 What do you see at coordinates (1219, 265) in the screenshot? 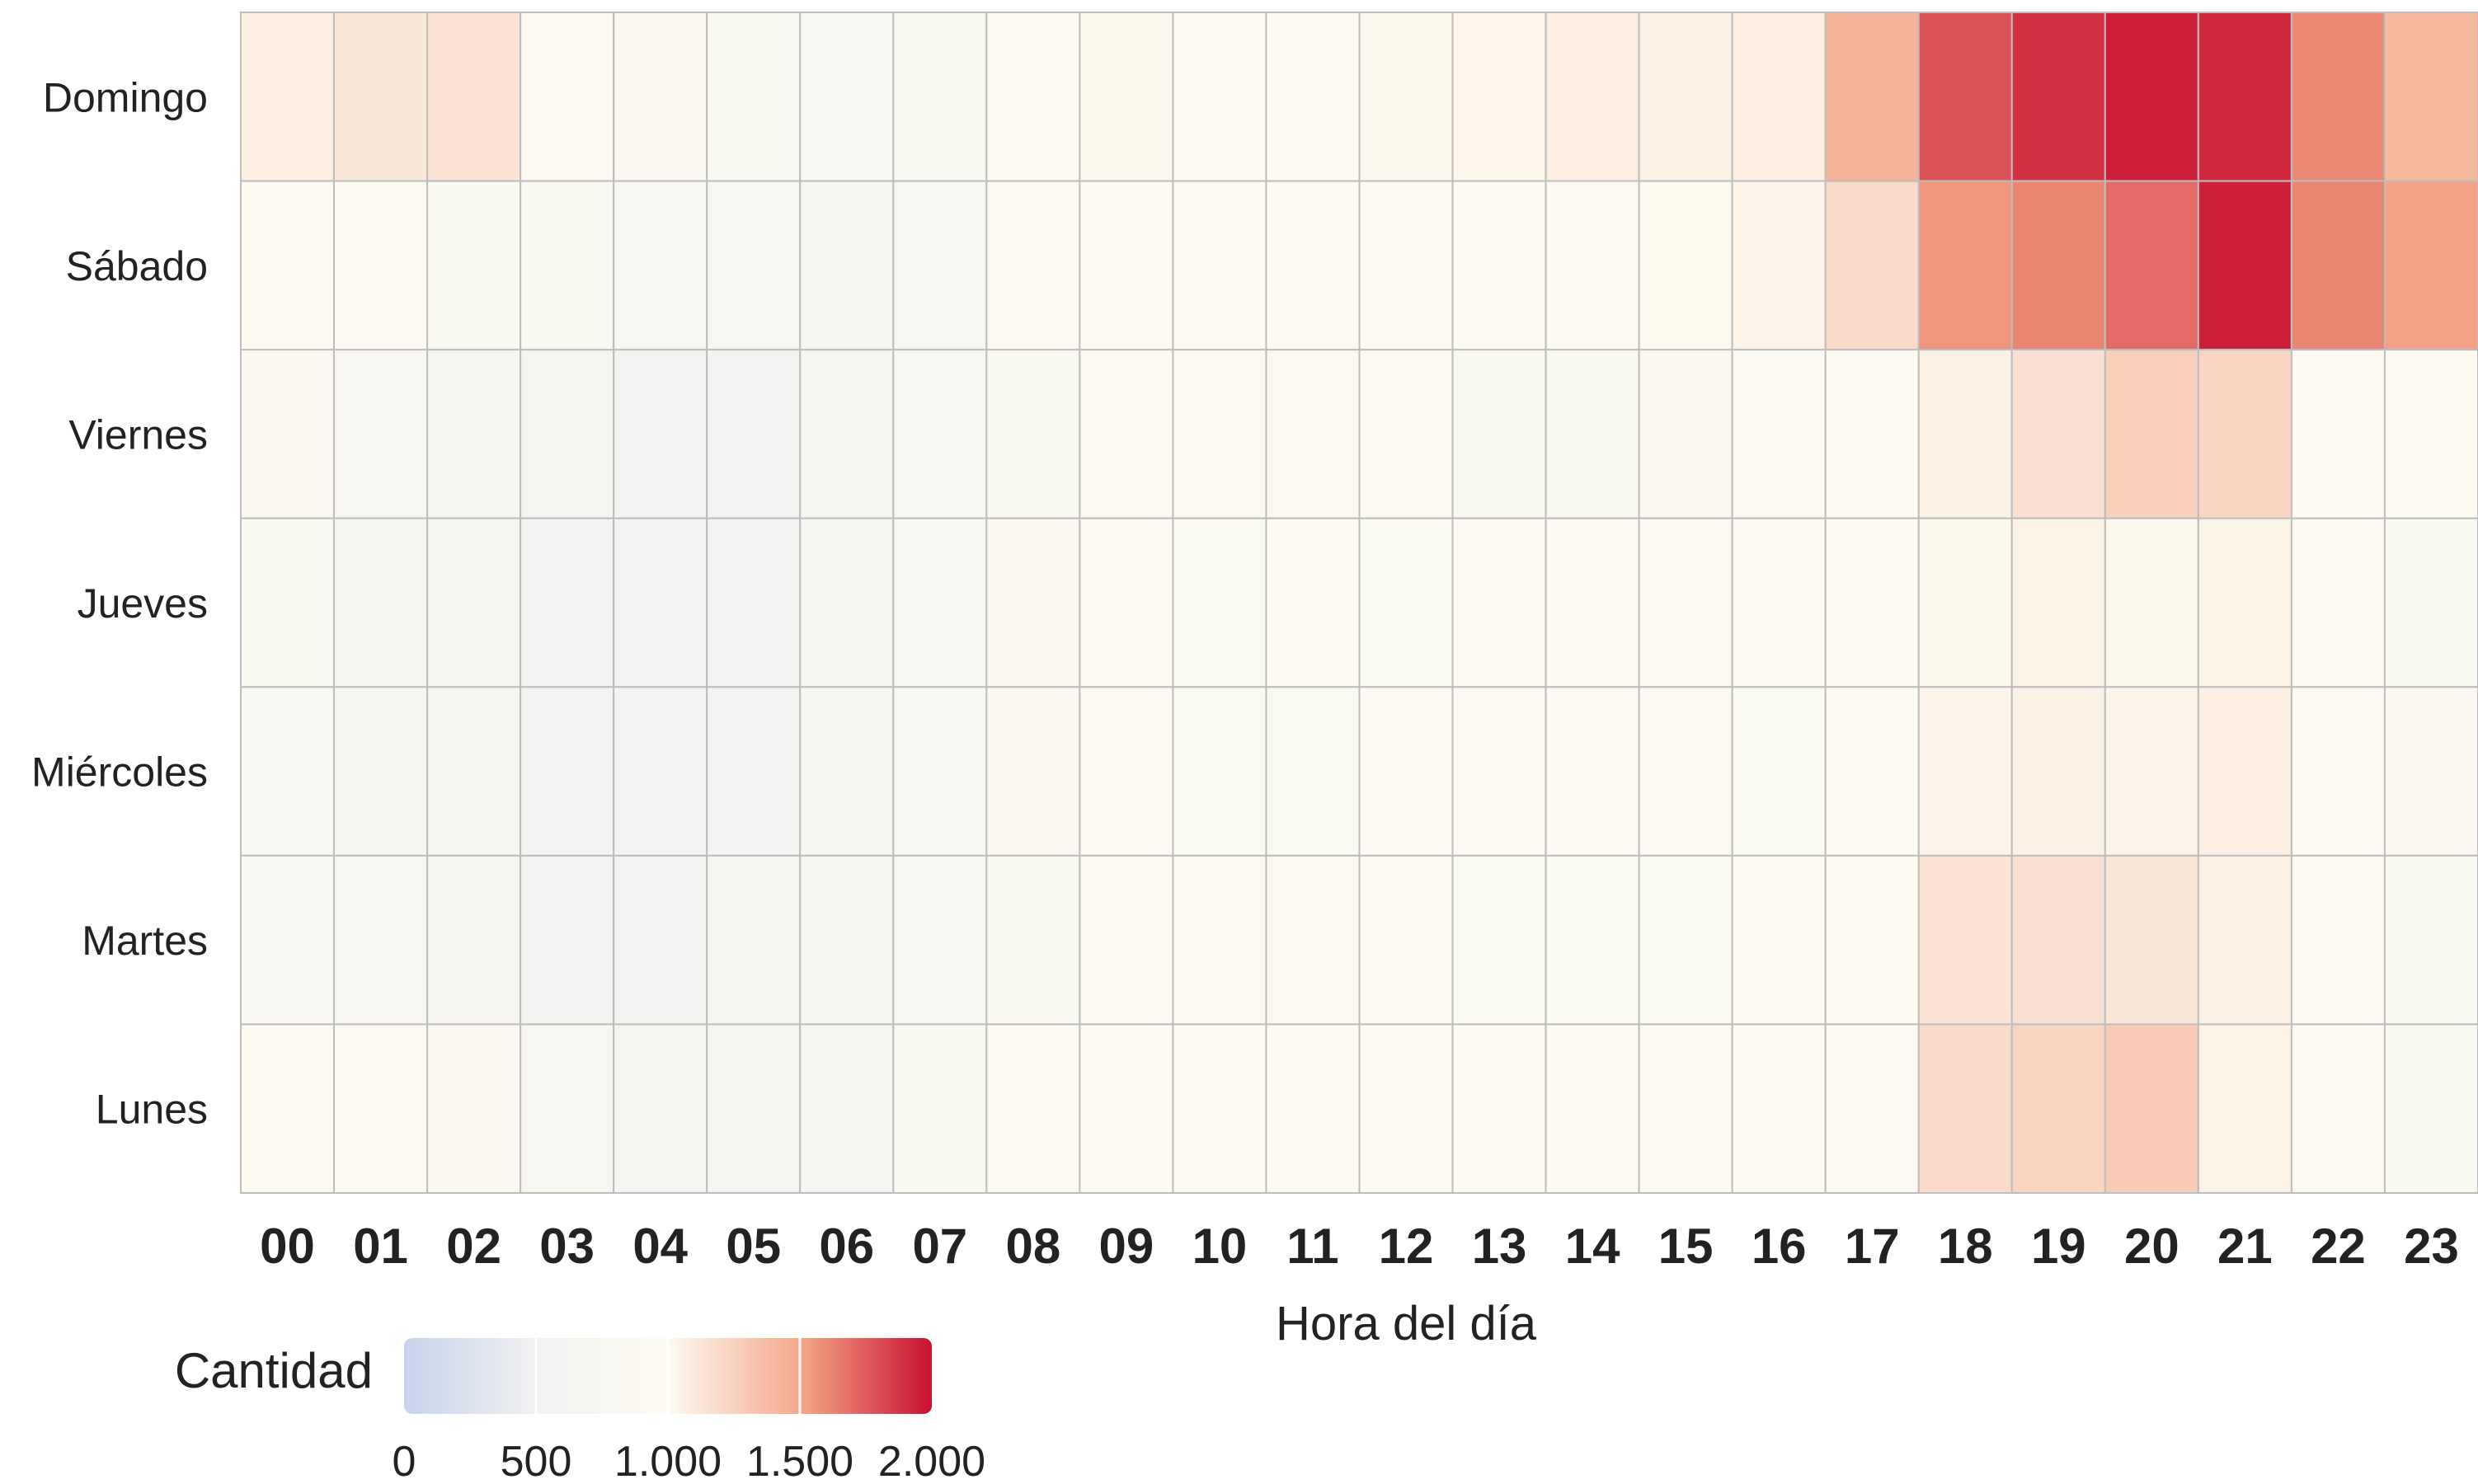
I see `heatmap-cell-sábado-10` at bounding box center [1219, 265].